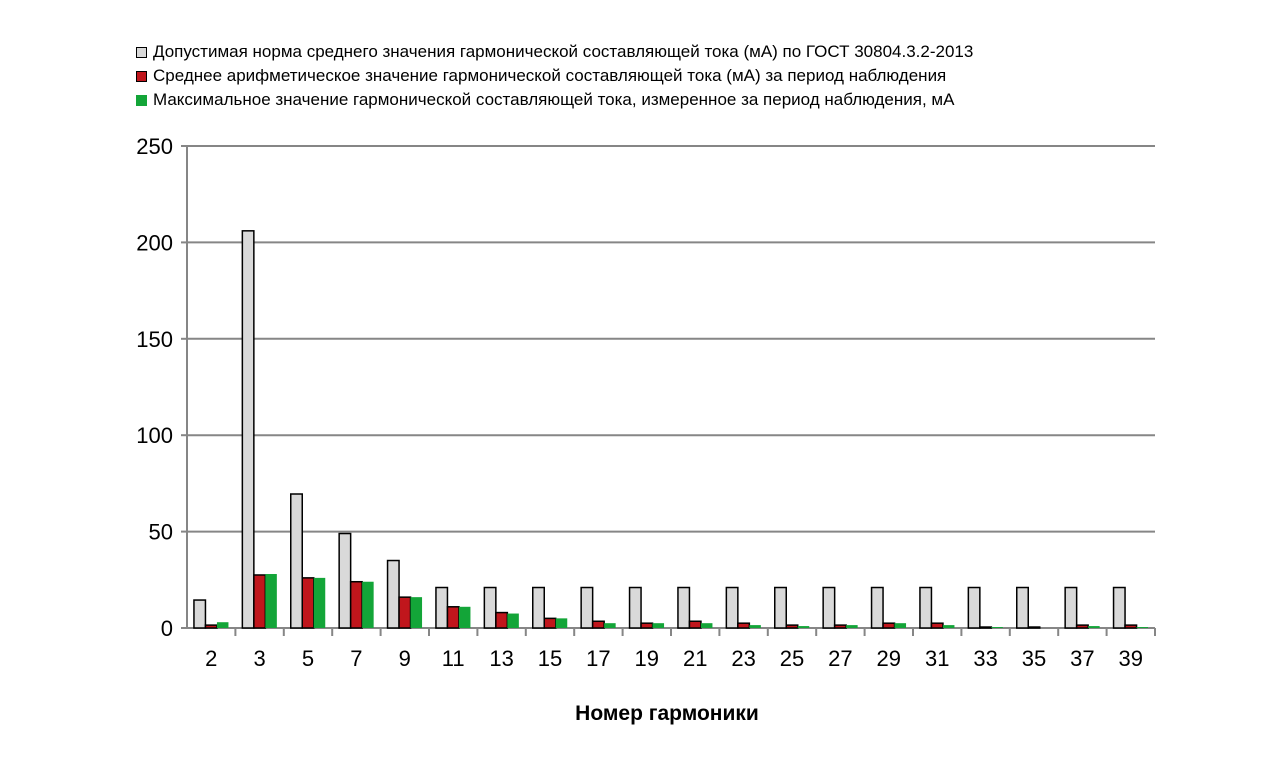 The height and width of the screenshot is (768, 1280). What do you see at coordinates (356, 658) in the screenshot?
I see `x-tick-label: 7` at bounding box center [356, 658].